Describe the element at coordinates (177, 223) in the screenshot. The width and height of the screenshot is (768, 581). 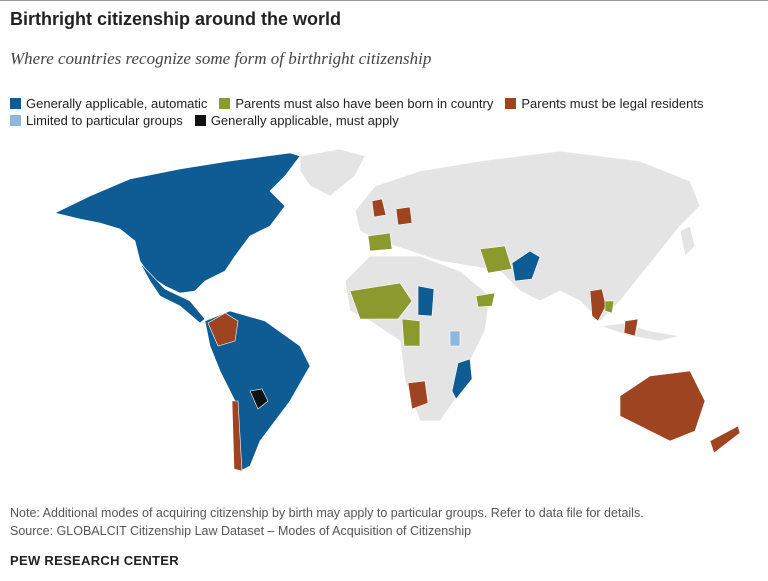
I see `north-america` at that location.